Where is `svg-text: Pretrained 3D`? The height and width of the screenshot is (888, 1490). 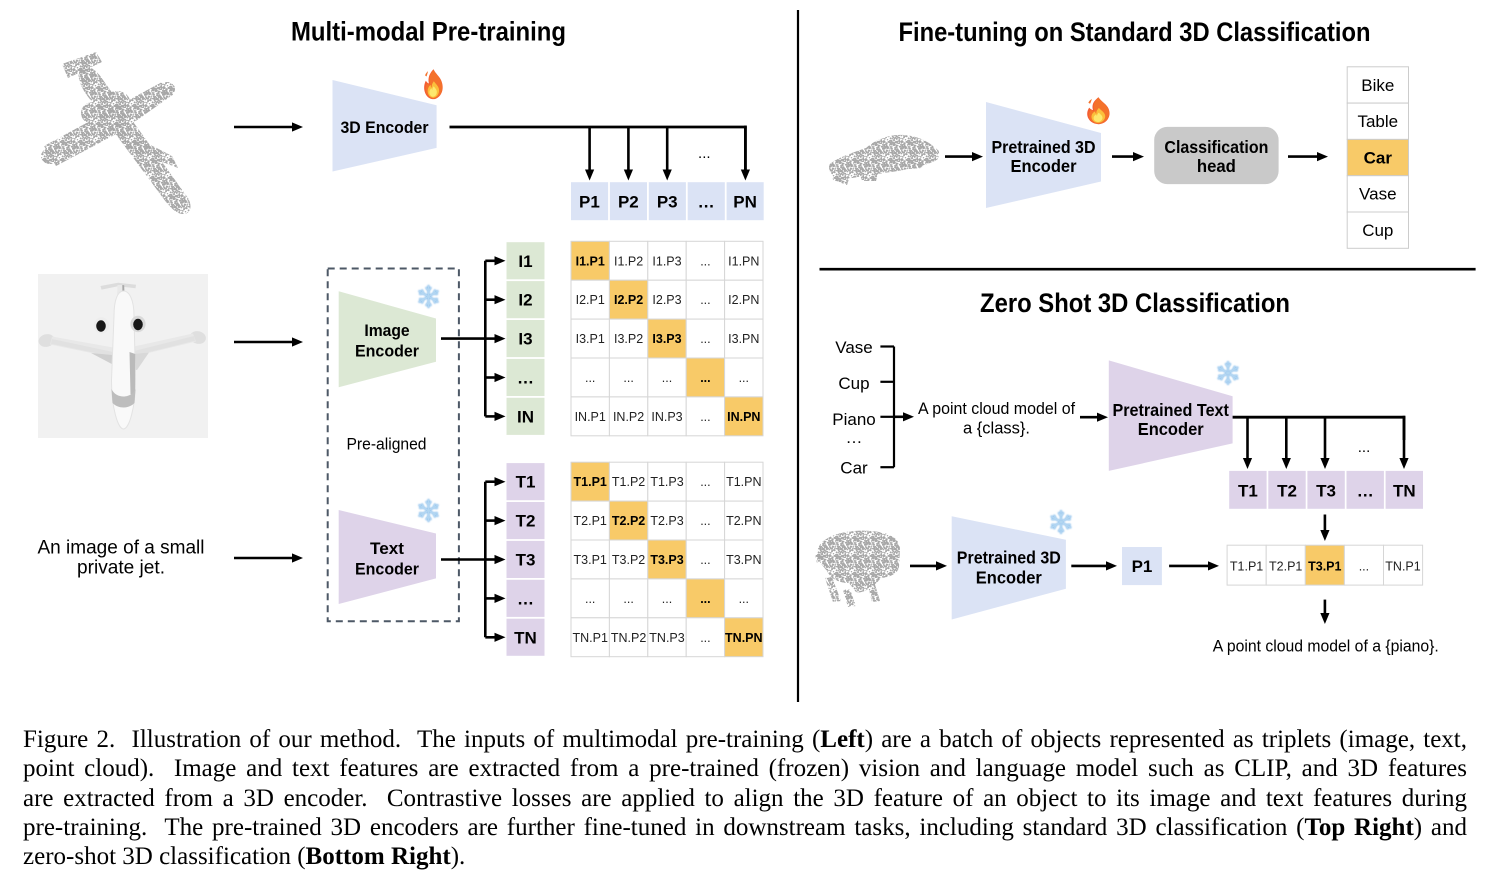 svg-text: Pretrained 3D is located at coordinates (1044, 147).